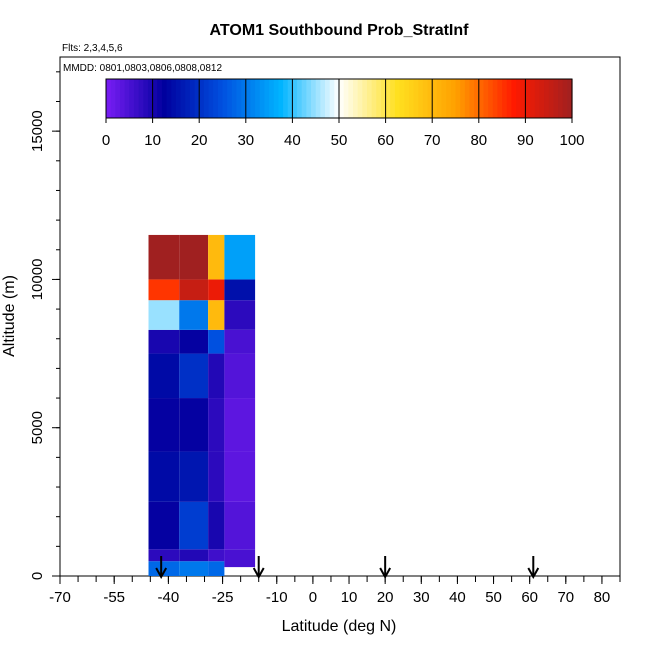  What do you see at coordinates (529, 597) in the screenshot?
I see `x-tick-label: 60` at bounding box center [529, 597].